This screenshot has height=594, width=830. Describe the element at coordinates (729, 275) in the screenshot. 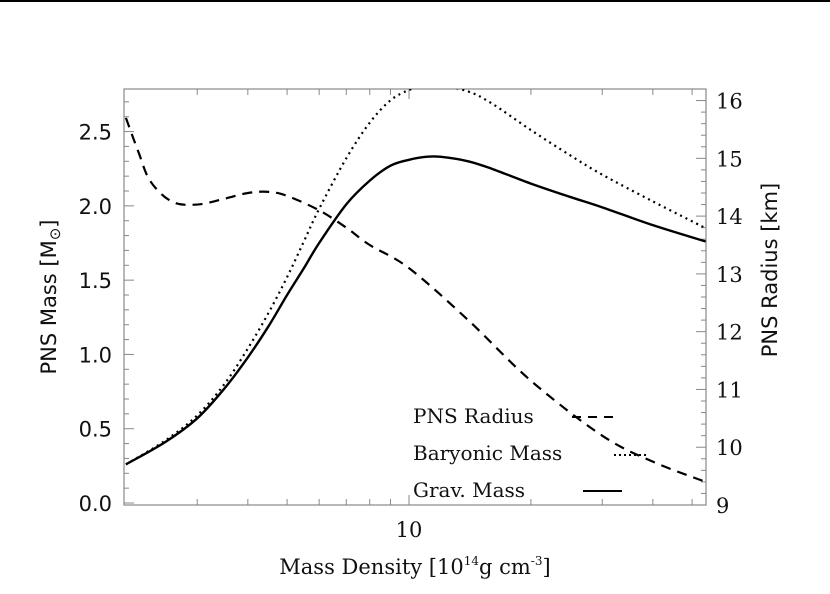

I see `y-right-tick-label: 13` at that location.